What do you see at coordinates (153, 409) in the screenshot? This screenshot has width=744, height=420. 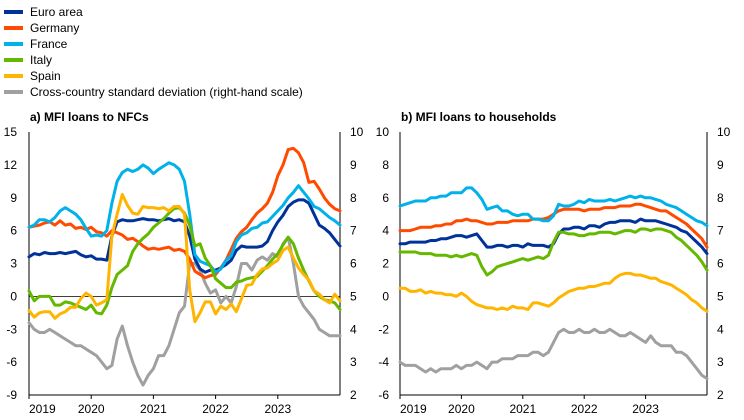 I see `x-tick-label-nfc: 2021` at bounding box center [153, 409].